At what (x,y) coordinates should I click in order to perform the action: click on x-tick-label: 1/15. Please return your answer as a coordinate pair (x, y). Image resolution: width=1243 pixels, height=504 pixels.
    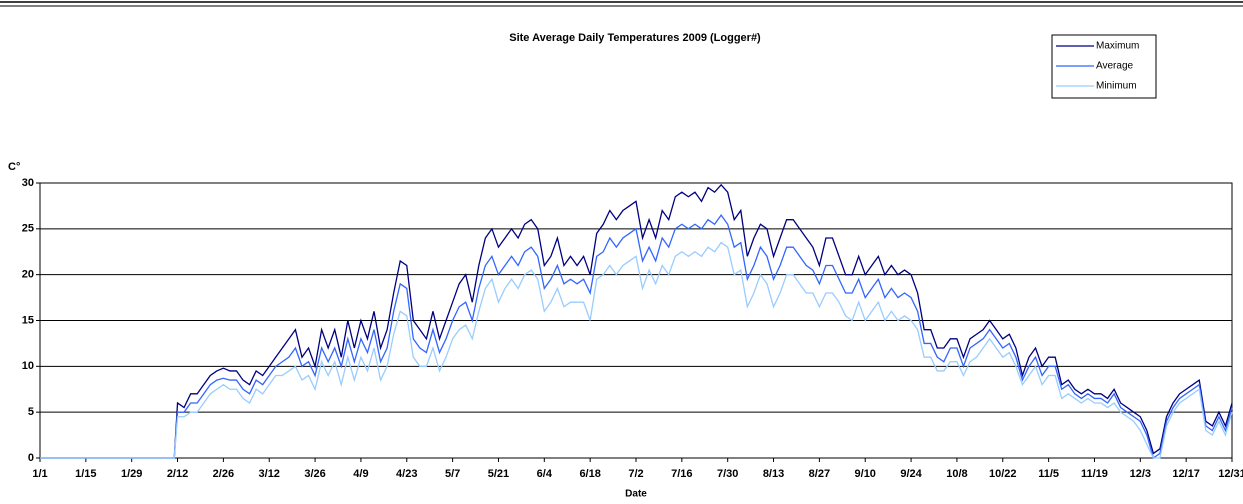
    Looking at the image, I should click on (85, 474).